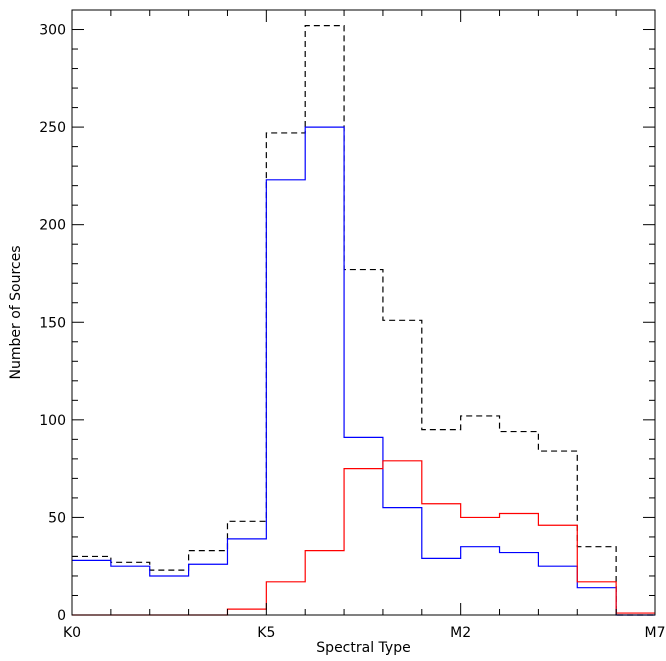 This screenshot has width=666, height=661. What do you see at coordinates (52, 421) in the screenshot?
I see `y-tick-label: 100` at bounding box center [52, 421].